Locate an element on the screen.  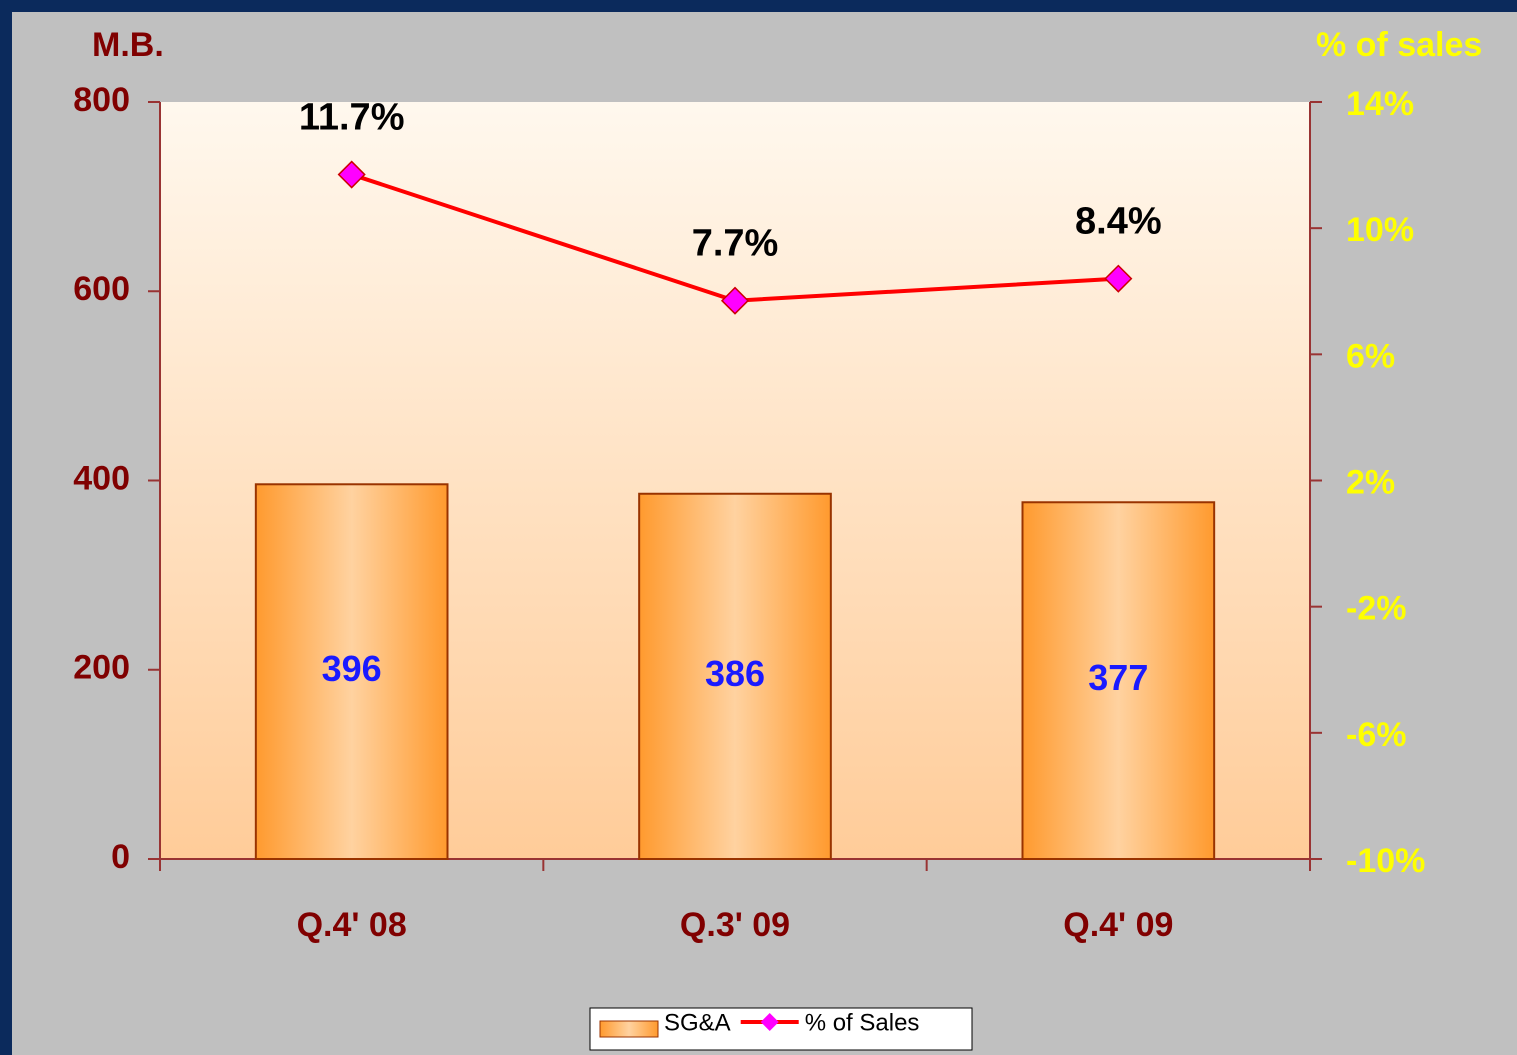
y-tick-label: 200 is located at coordinates (101, 668).